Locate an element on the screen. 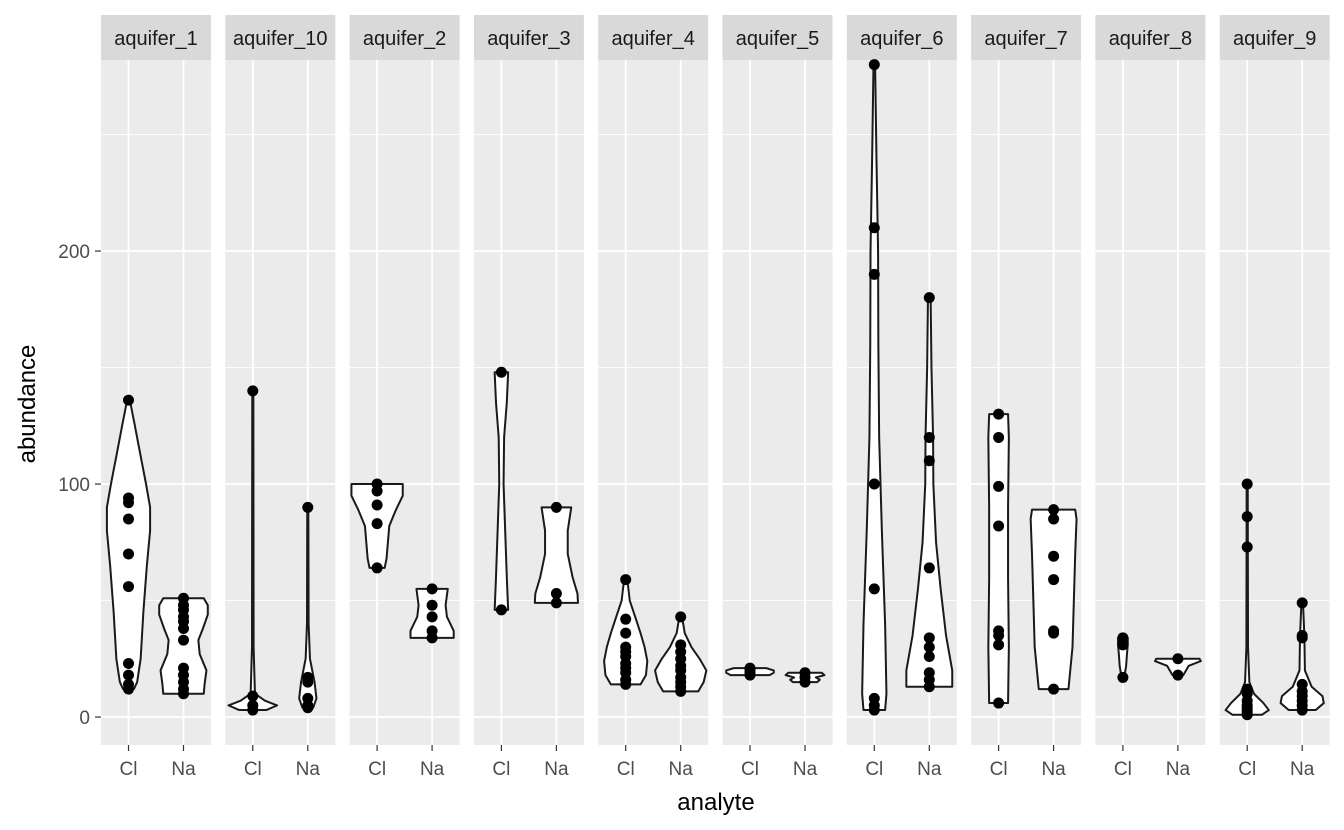 The height and width of the screenshot is (830, 1344). facet-strip-label: aquifer_5 is located at coordinates (777, 39).